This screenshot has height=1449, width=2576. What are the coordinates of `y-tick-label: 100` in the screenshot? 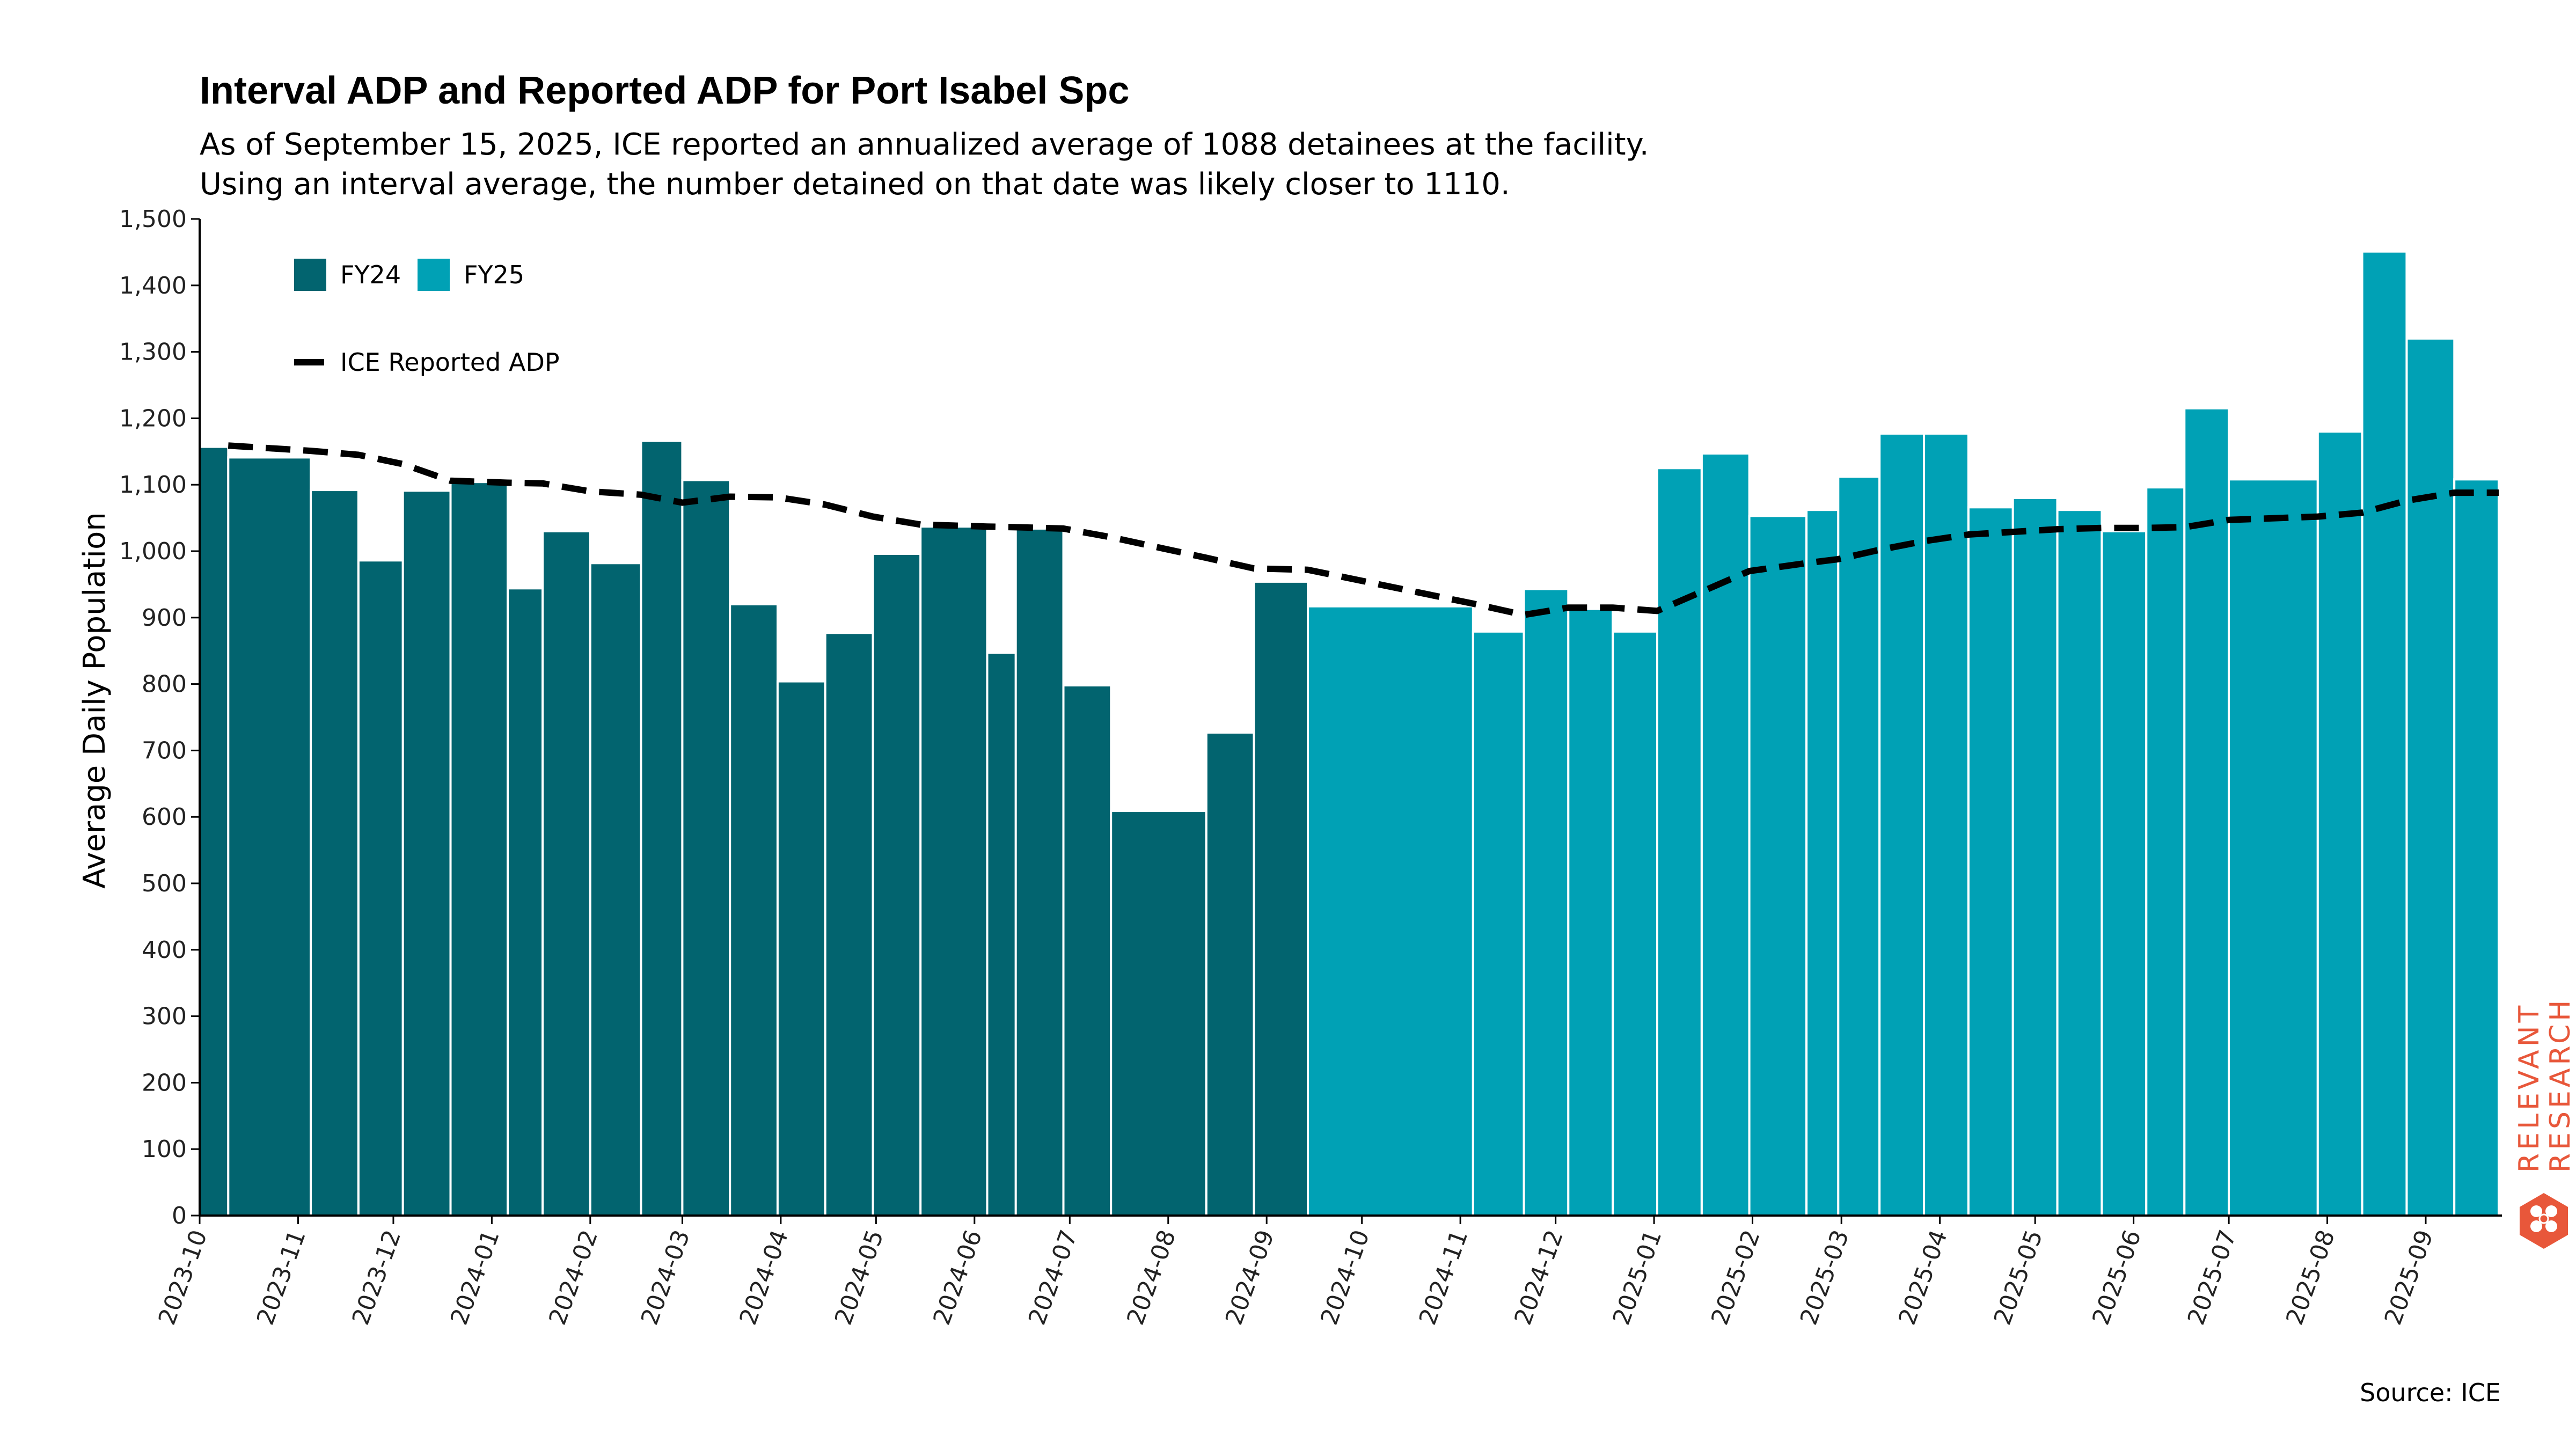 It's located at (164, 1149).